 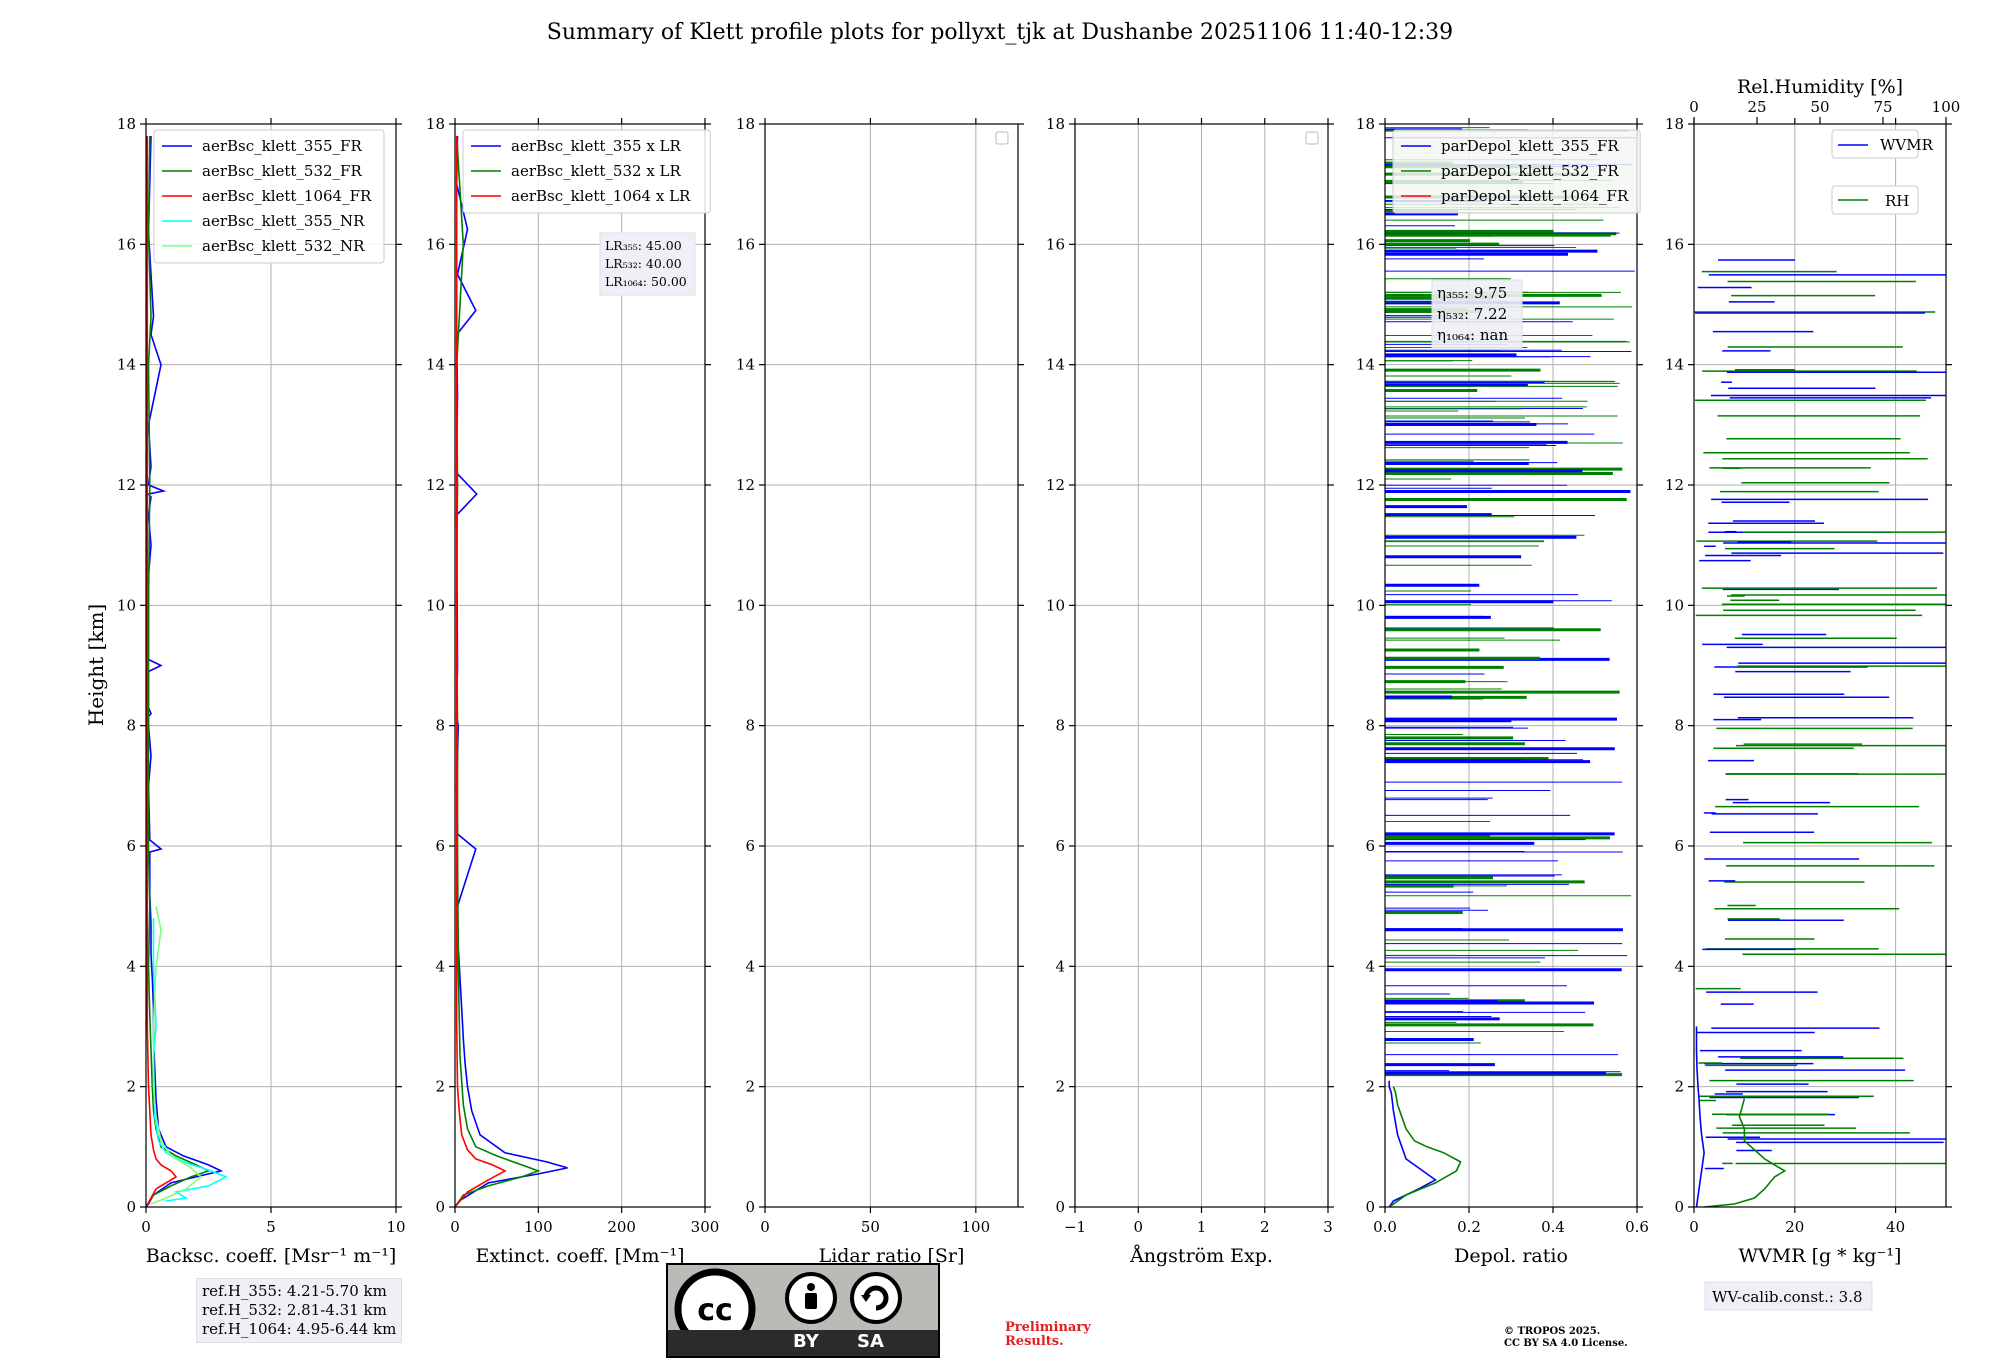 What do you see at coordinates (299, 1329) in the screenshot?
I see `refh-1064: ref.H_1064: 4.95-6.44 km` at bounding box center [299, 1329].